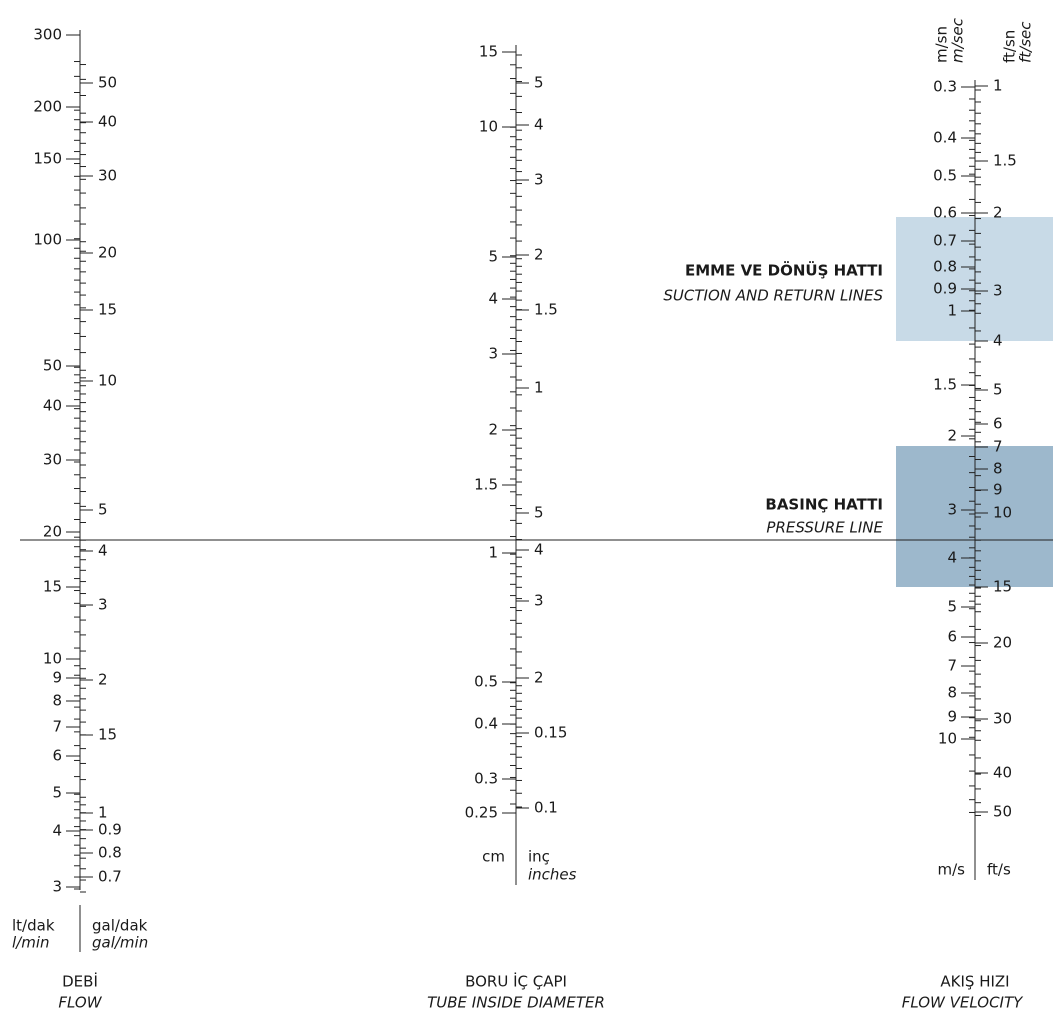 The width and height of the screenshot is (1053, 1017). What do you see at coordinates (80, 1003) in the screenshot?
I see `scale-title-en: FLOW` at bounding box center [80, 1003].